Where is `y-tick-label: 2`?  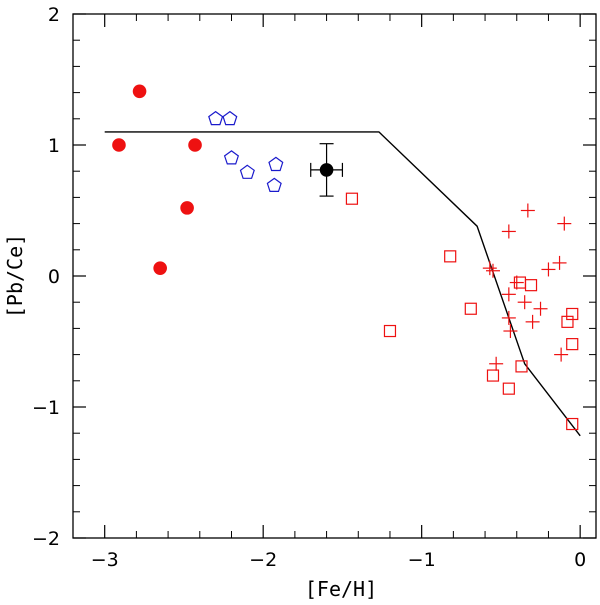 y-tick-label: 2 is located at coordinates (54, 15).